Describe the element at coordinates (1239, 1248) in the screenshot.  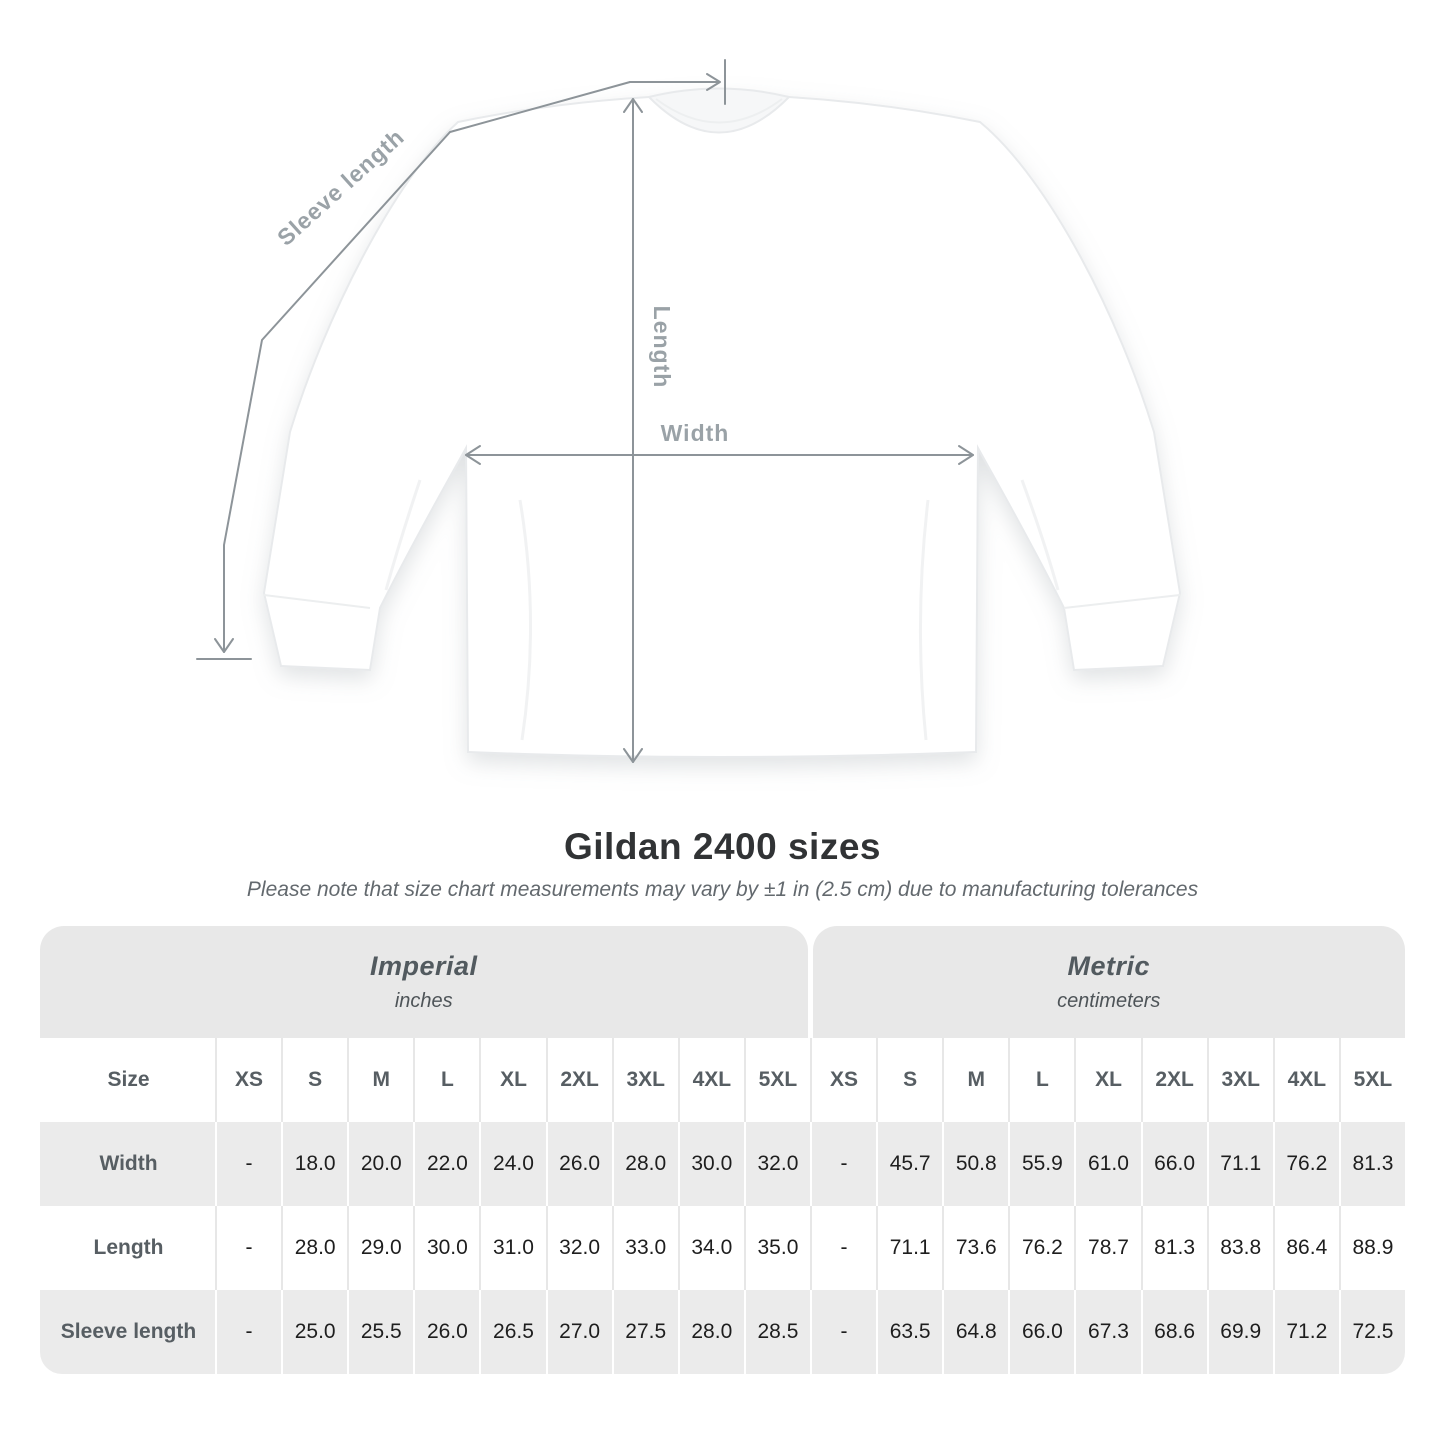
I see `value-cell: 83.8` at that location.